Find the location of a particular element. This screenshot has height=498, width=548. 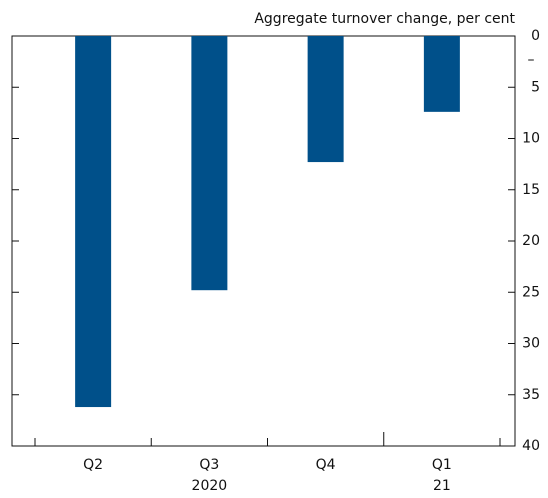

y-tick-label: 15 is located at coordinates (531, 190).